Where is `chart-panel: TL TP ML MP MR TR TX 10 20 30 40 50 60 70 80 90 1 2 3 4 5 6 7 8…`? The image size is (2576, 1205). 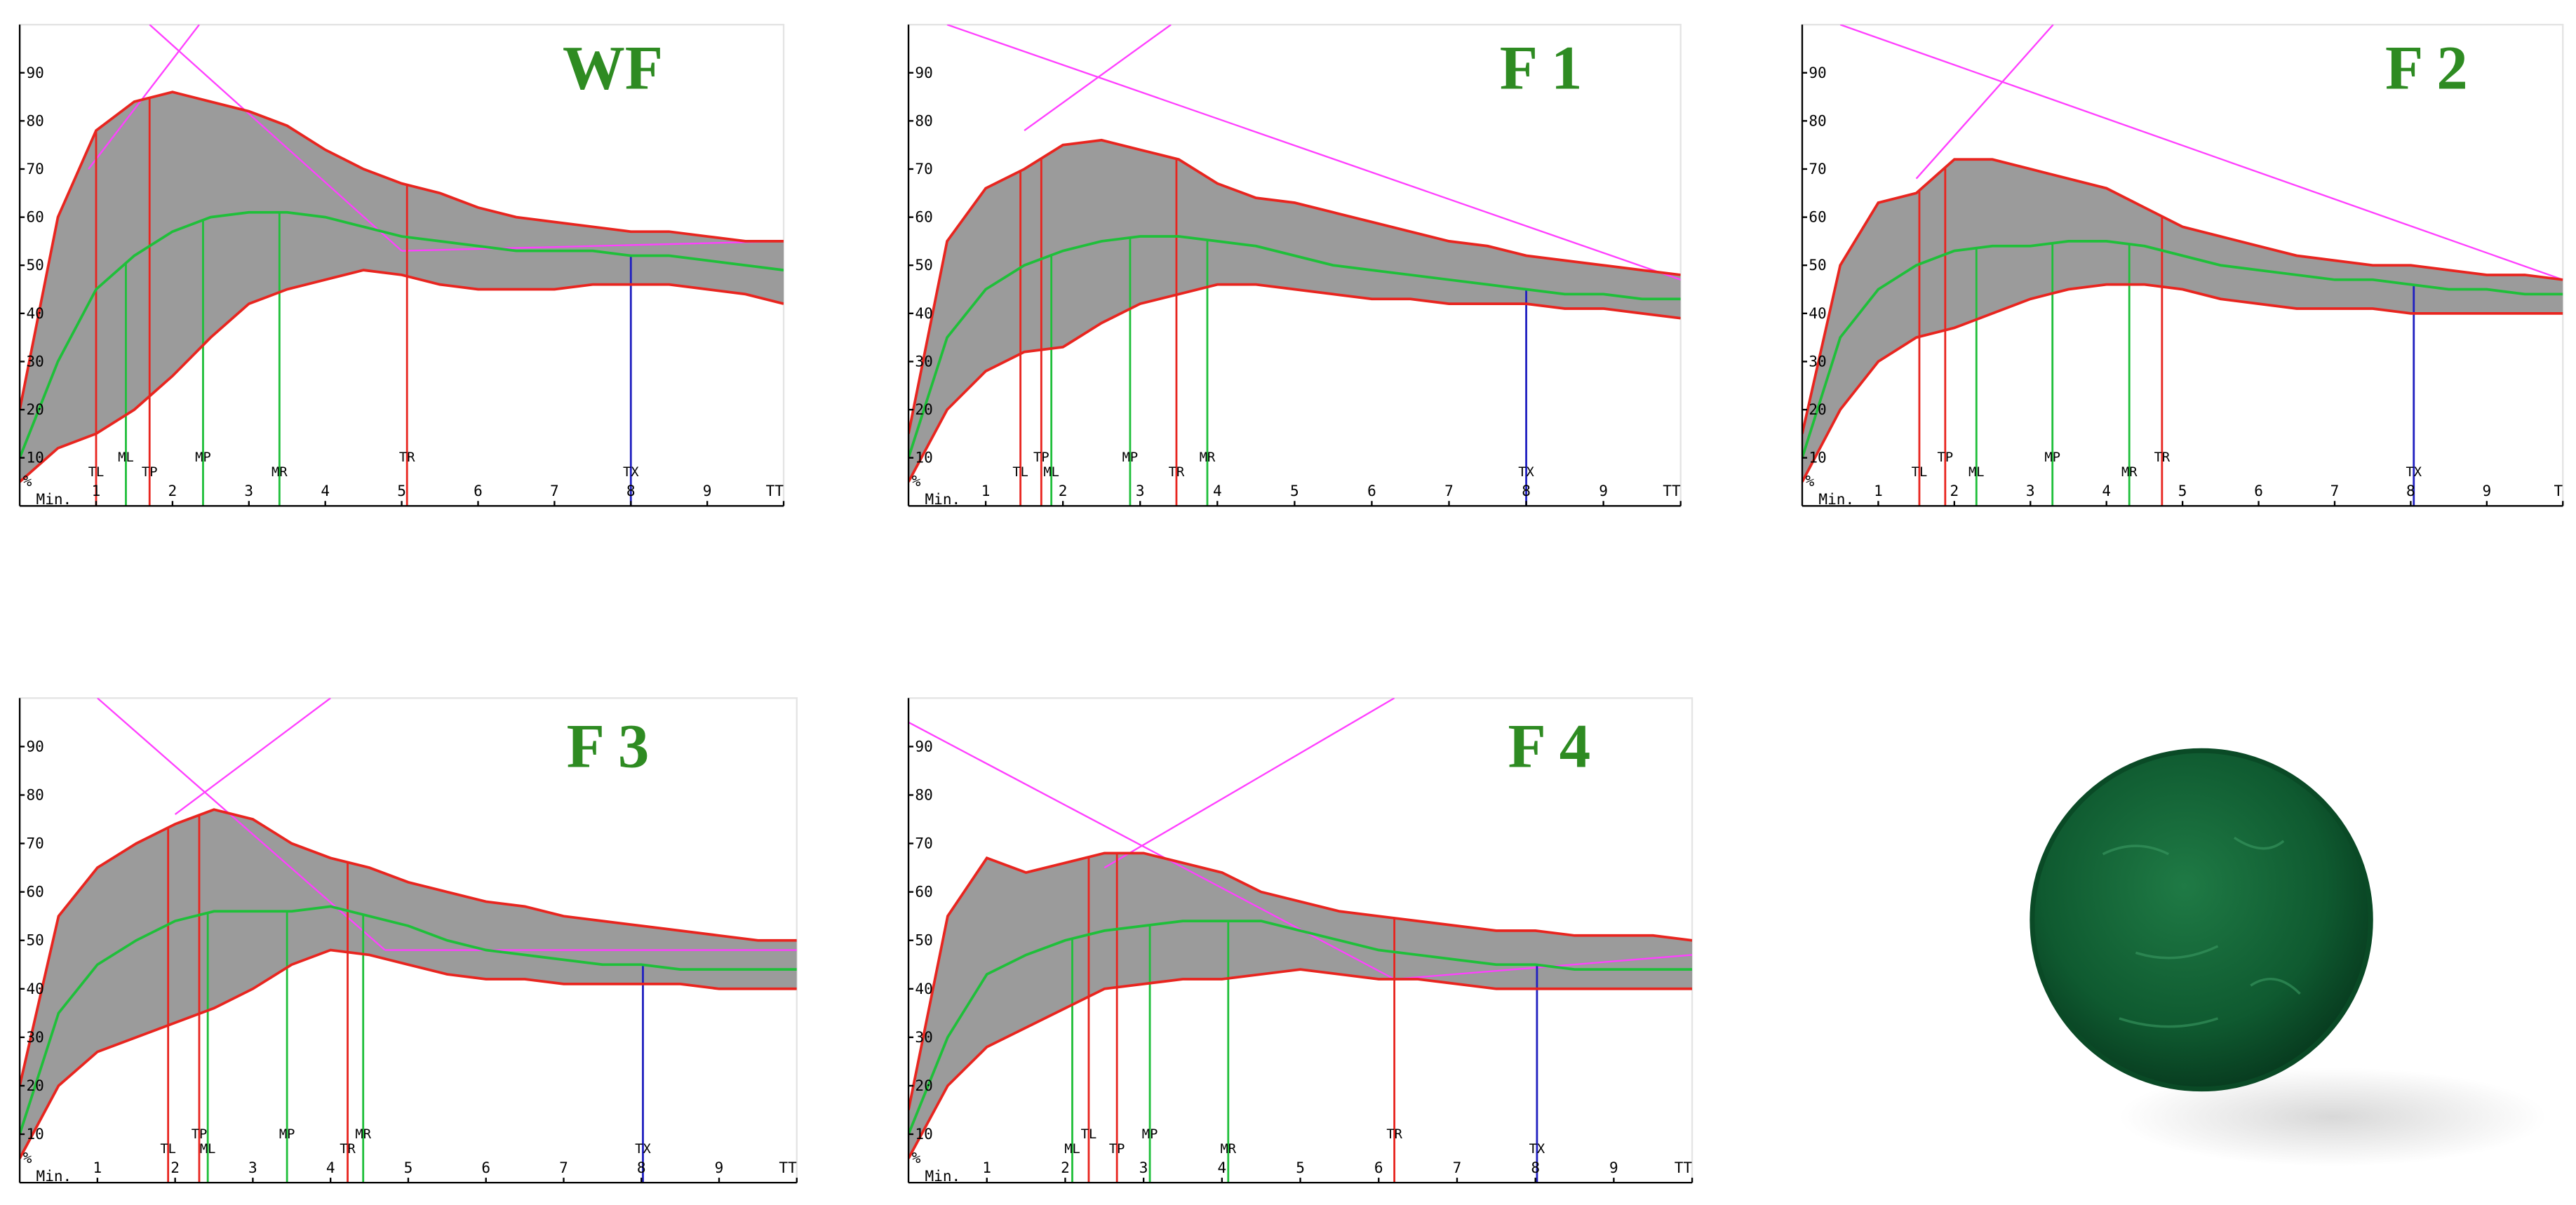 chart-panel: TL TP ML MP MR TR TX 10 20 30 40 50 60 70 80 90 1 2 3 4 5 6 7 8… is located at coordinates (2182, 265).